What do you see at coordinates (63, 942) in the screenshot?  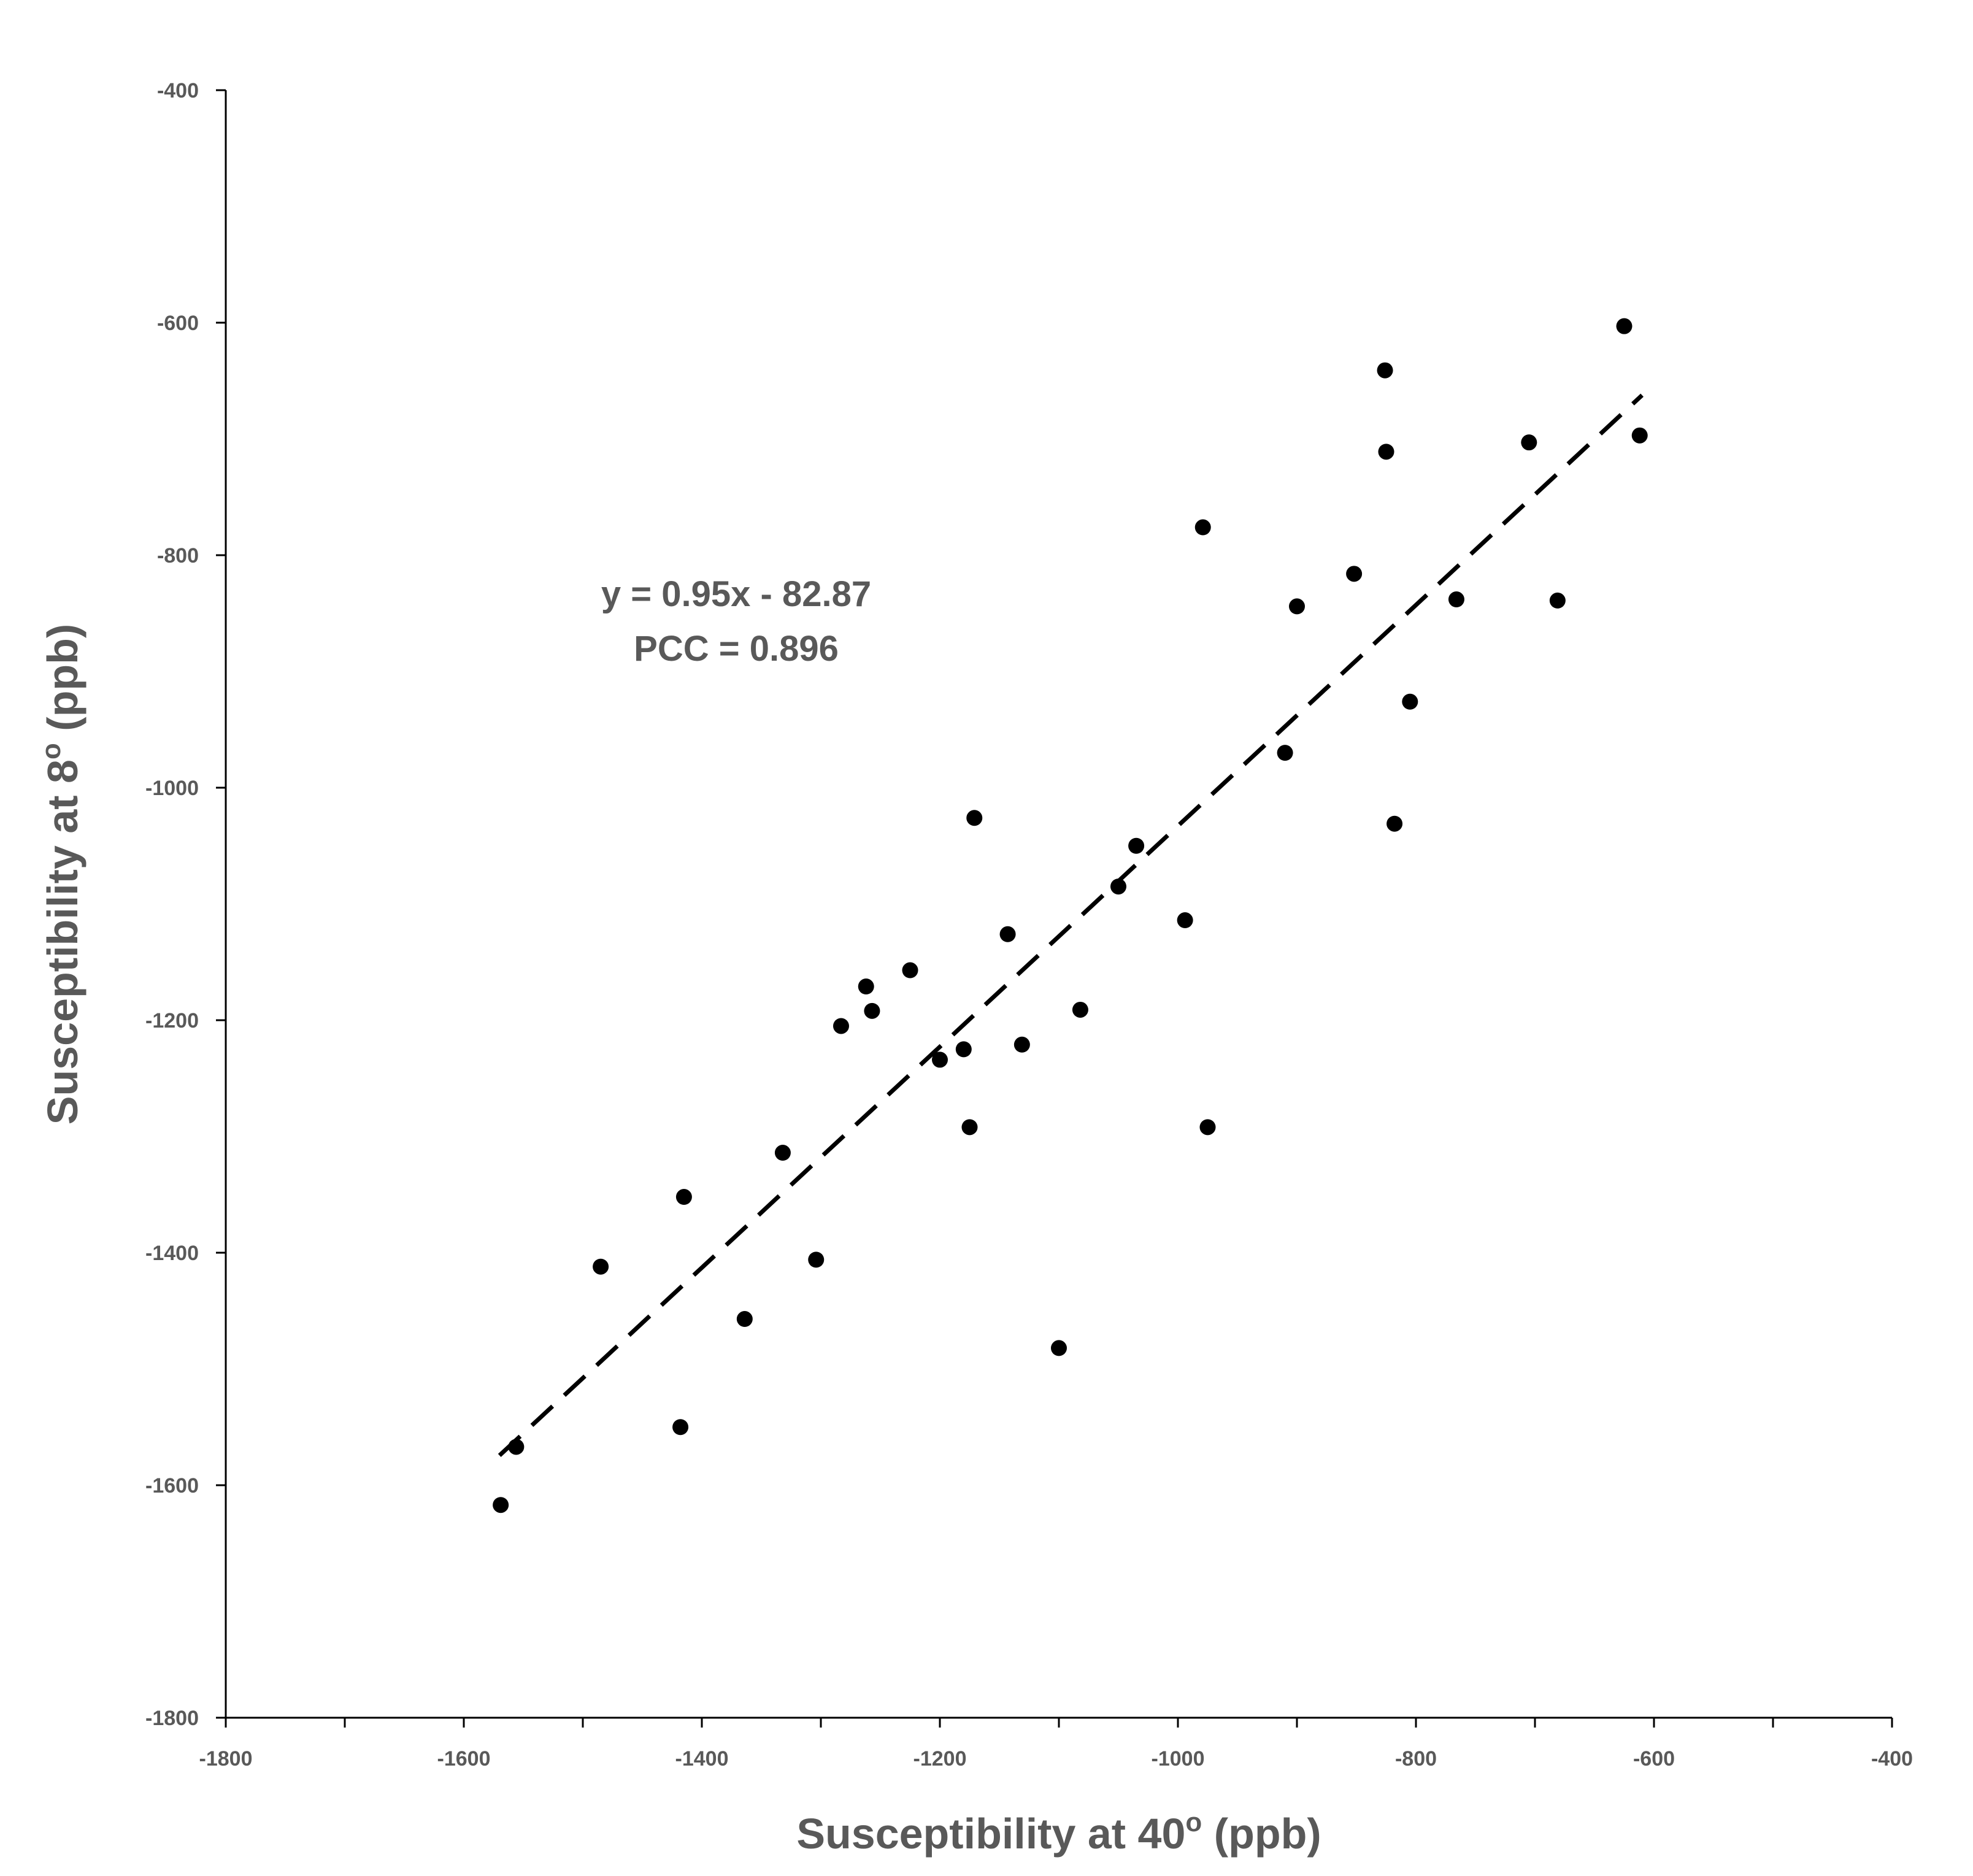 I see `y-axis-title-main: Susceptibility at 8` at bounding box center [63, 942].